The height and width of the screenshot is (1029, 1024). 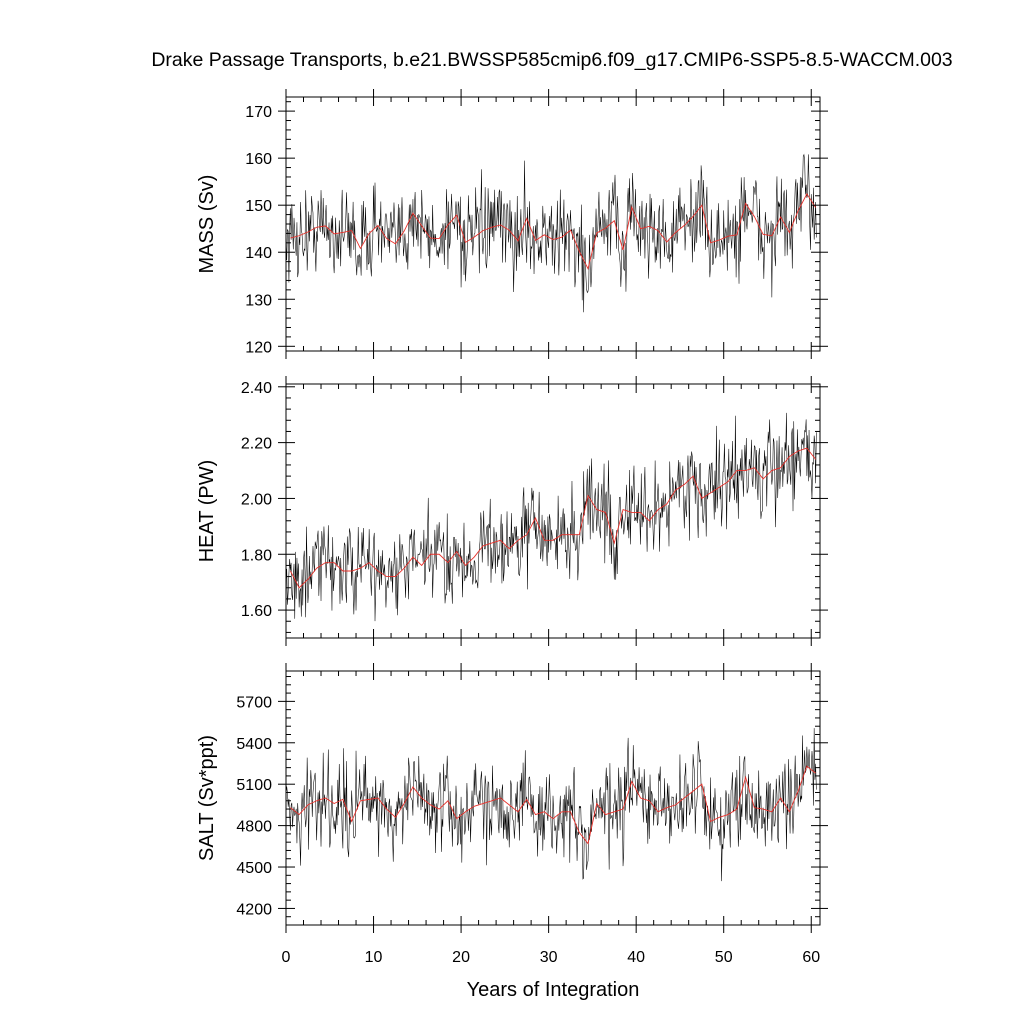 I want to click on salt-annual-line, so click(x=553, y=805).